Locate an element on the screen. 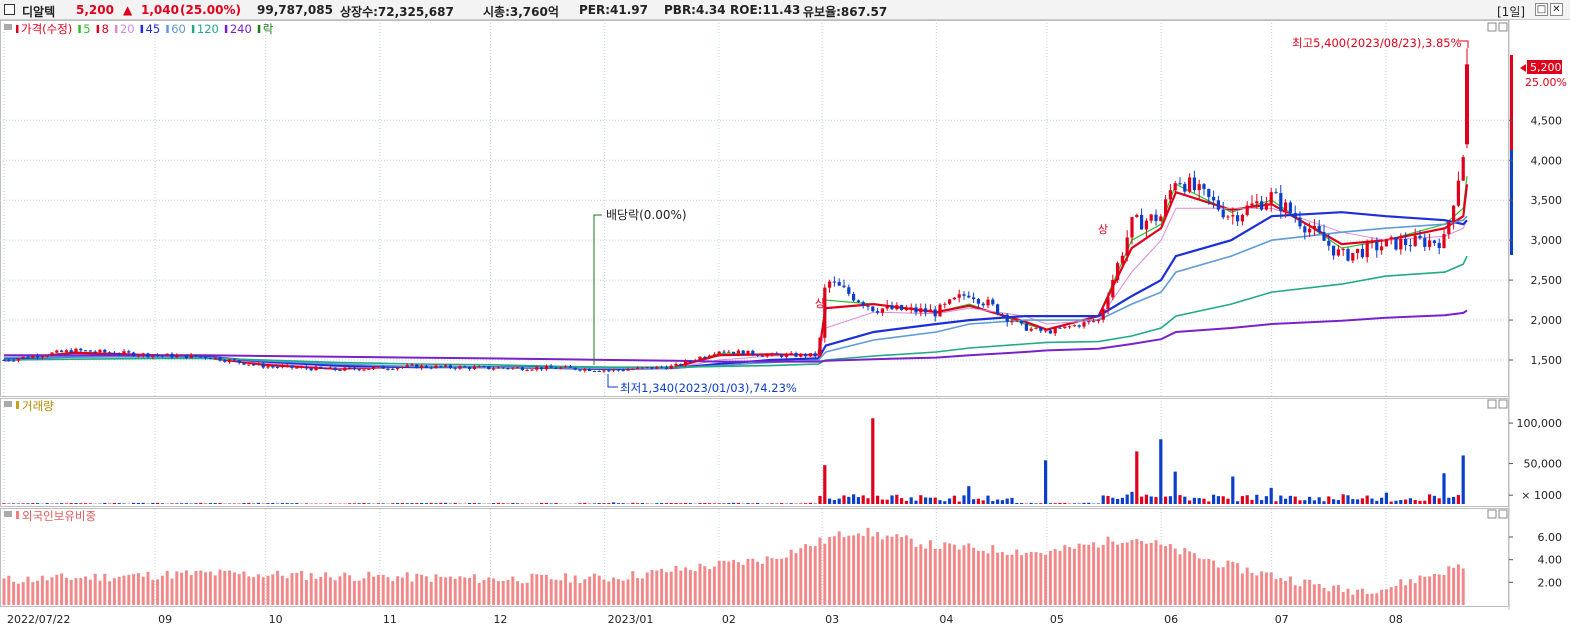  price-tick-label: 3,500 is located at coordinates (1547, 200).